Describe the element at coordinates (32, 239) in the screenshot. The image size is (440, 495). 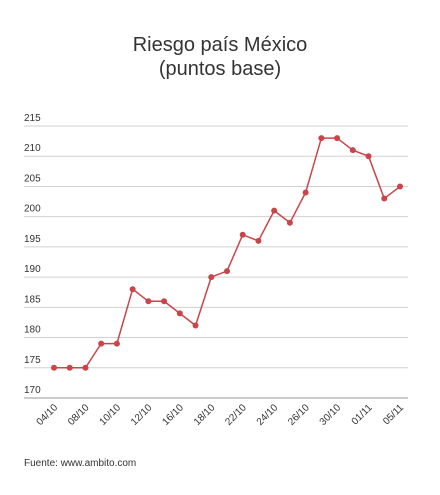
I see `y-tick-label-195: 195` at that location.